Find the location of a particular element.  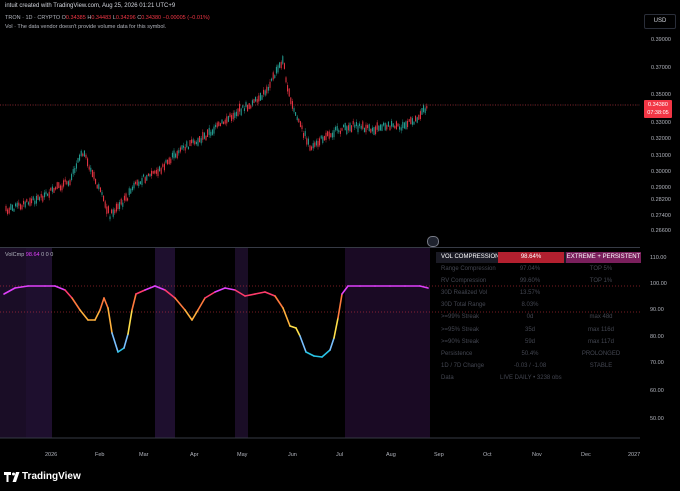

indicator-value: 98.64 is located at coordinates (32, 255).